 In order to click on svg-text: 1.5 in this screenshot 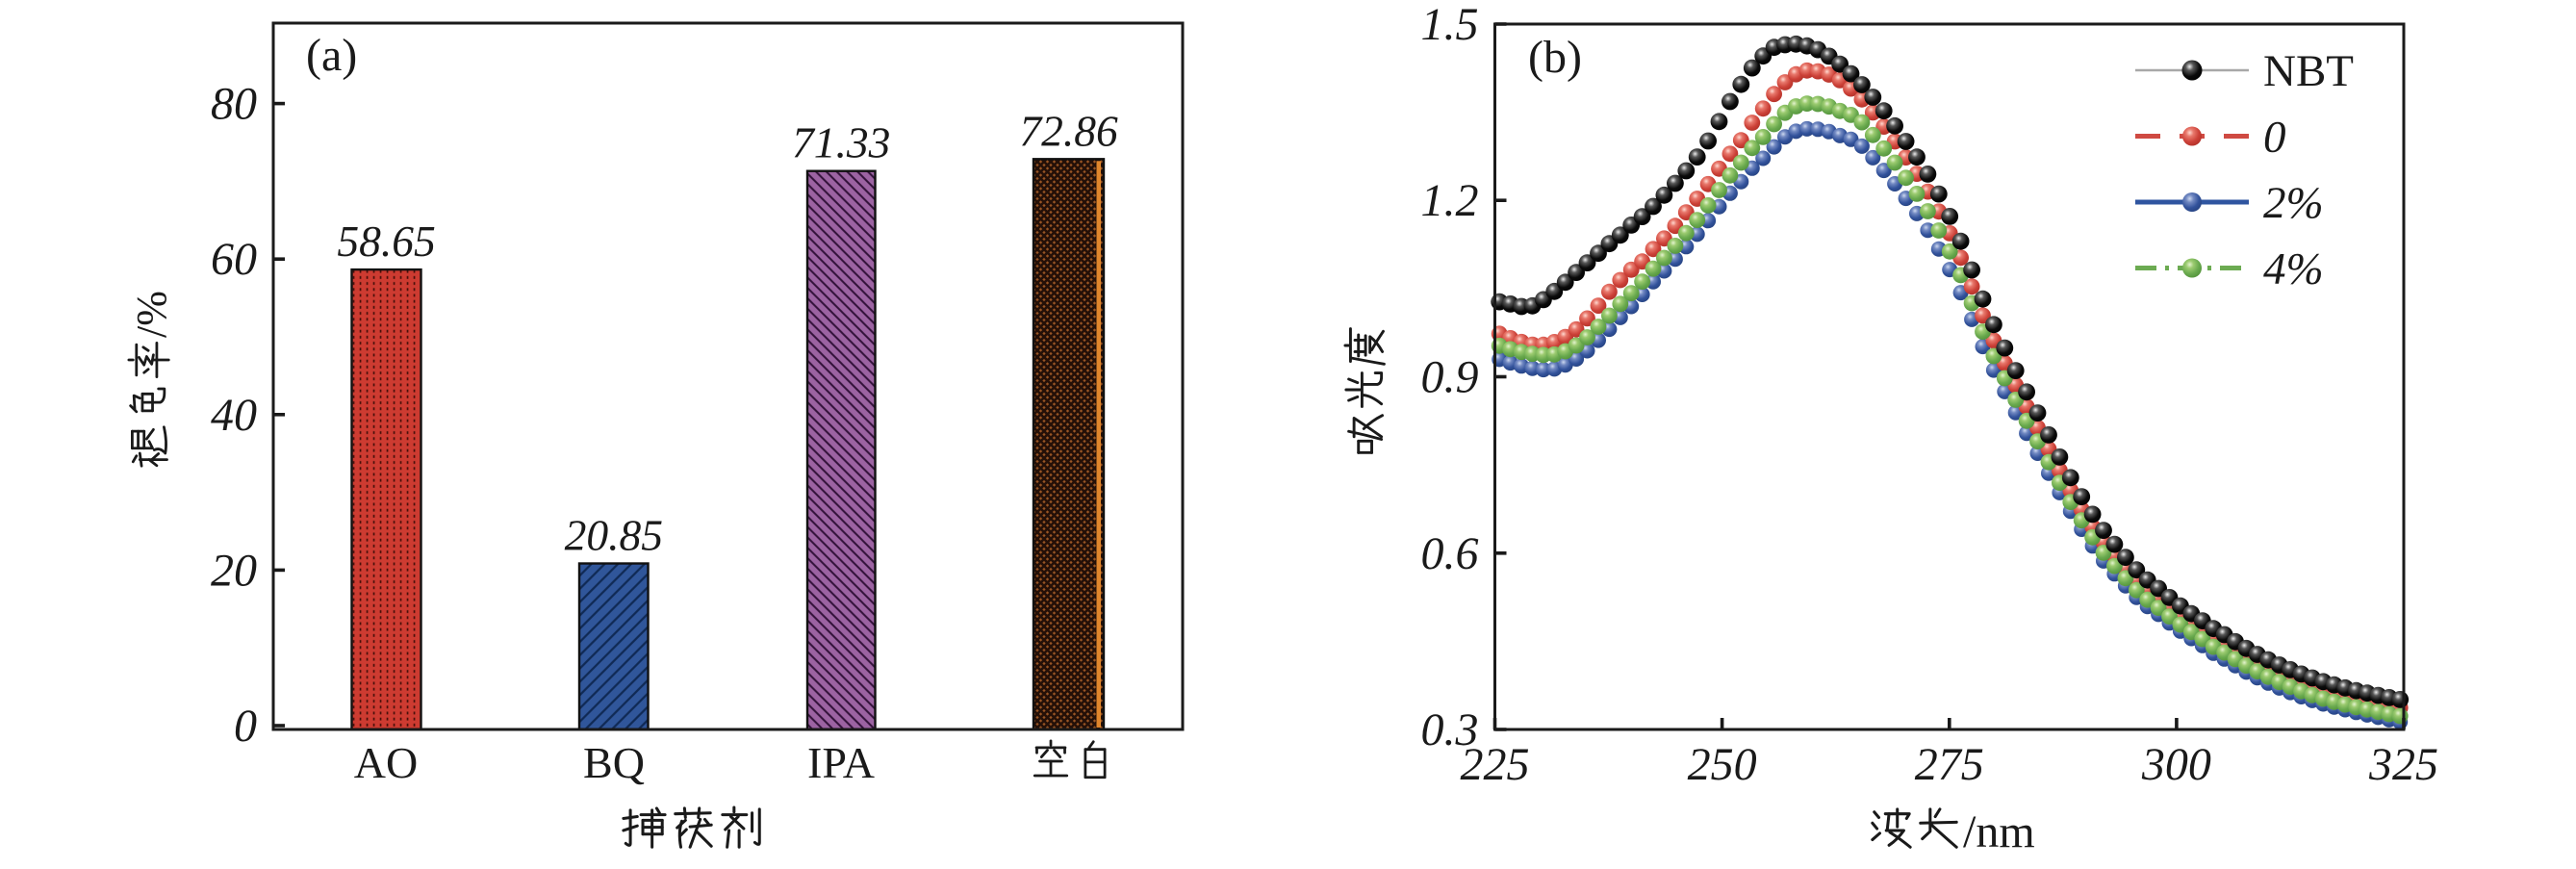, I will do `click(1450, 25)`.